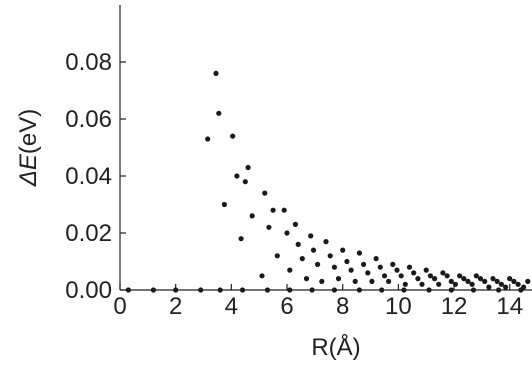  Describe the element at coordinates (286, 306) in the screenshot. I see `x-tick-label: 6` at that location.